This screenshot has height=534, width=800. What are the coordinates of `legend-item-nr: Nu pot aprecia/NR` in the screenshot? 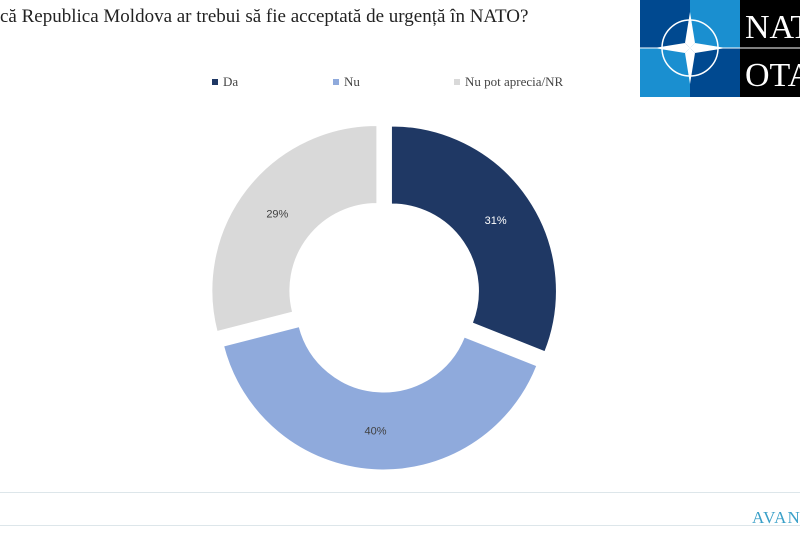 It's located at (508, 82).